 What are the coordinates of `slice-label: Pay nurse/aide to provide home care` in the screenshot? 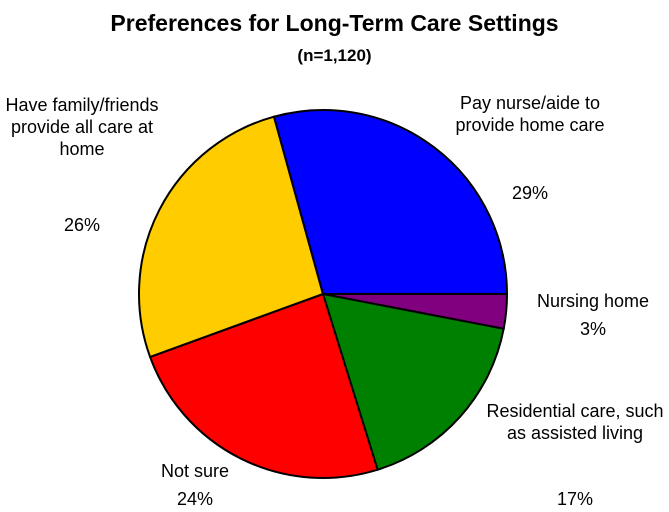 It's located at (530, 114).